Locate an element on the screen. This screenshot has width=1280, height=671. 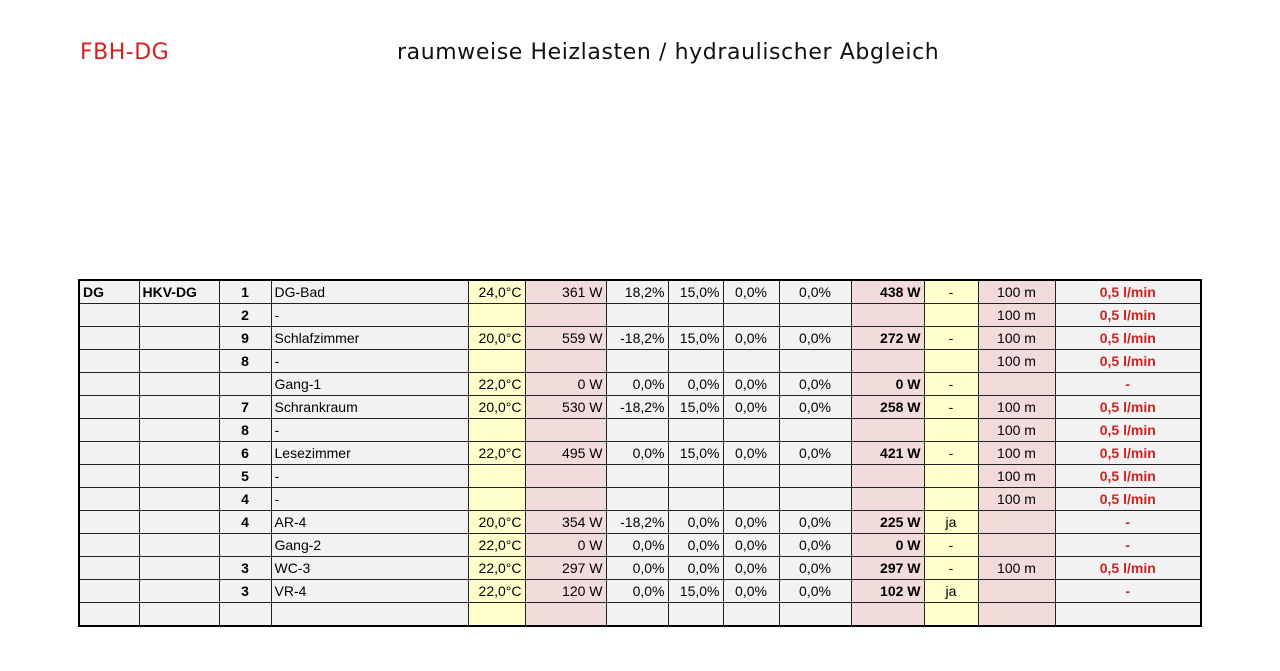
table-row: 5- 100 m 0,5 l/min is located at coordinates (640, 476).